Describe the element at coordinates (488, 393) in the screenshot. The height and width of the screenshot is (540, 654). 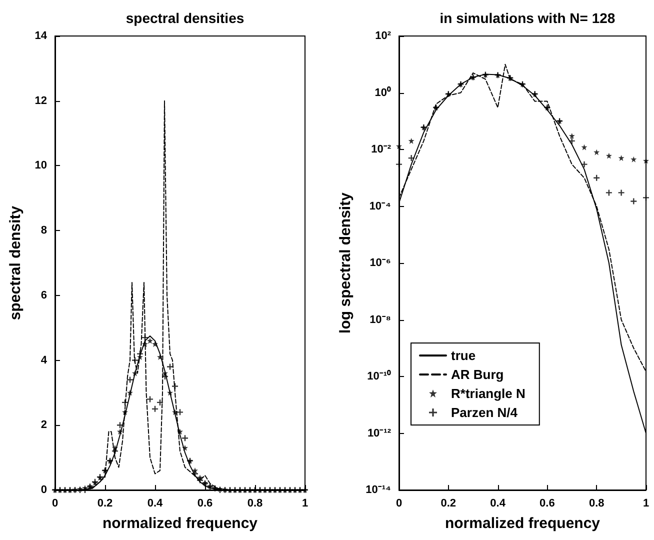
I see `legend-label: R*triangle N` at that location.